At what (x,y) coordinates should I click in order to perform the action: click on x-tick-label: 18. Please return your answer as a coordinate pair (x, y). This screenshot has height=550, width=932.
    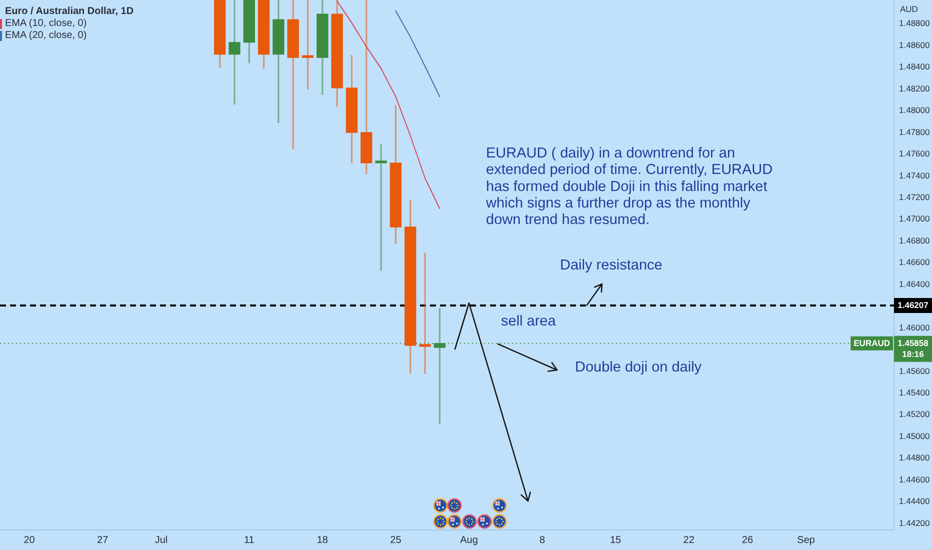
    Looking at the image, I should click on (322, 540).